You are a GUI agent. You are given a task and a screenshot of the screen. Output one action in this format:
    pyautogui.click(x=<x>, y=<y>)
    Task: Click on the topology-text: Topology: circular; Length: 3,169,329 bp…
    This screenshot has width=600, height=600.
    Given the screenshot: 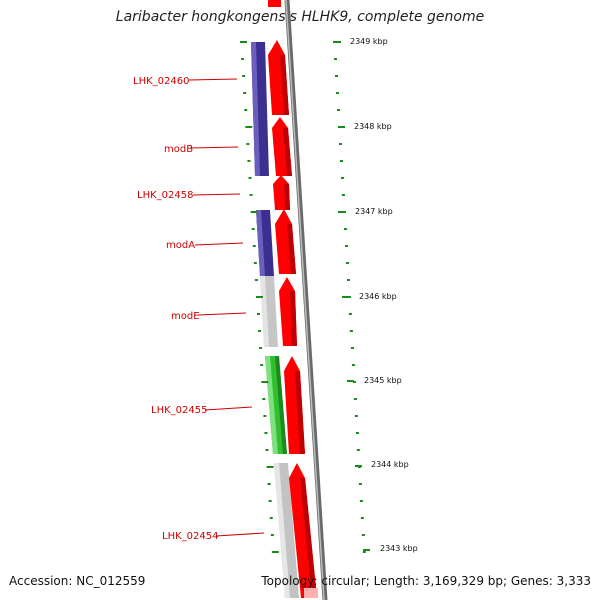 What is the action you would take?
    pyautogui.click(x=426, y=581)
    